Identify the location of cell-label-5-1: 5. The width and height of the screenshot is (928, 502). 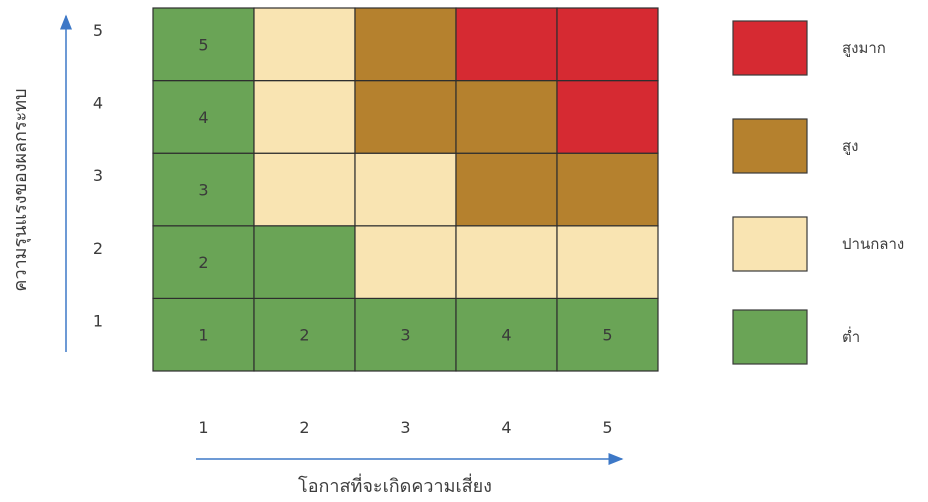
(607, 335).